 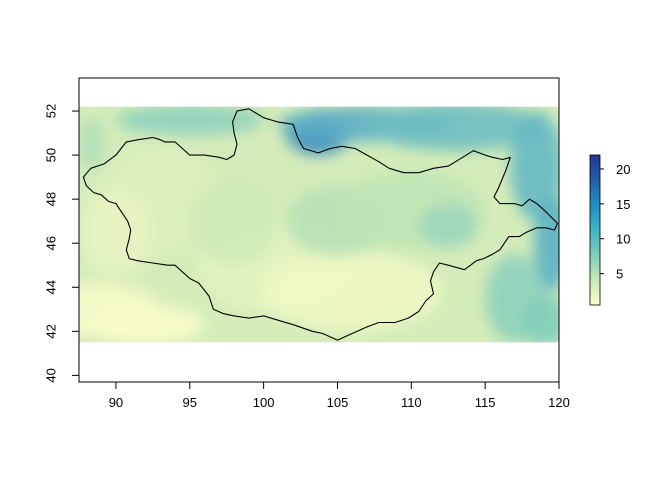 I want to click on y-tick-label: 40, so click(x=50, y=375).